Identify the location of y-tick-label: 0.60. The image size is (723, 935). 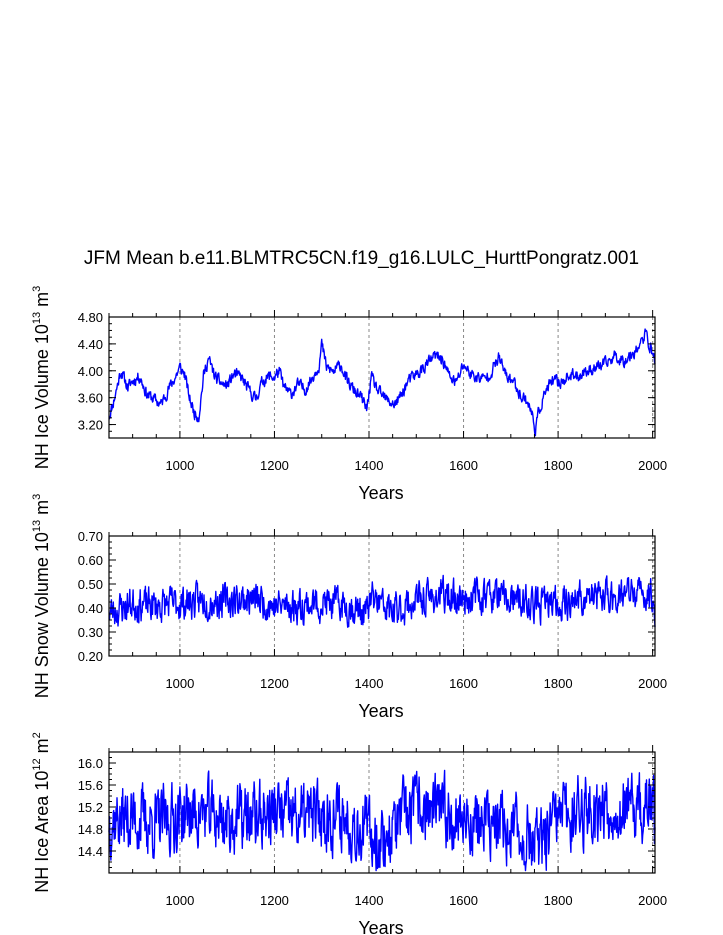
(90, 560).